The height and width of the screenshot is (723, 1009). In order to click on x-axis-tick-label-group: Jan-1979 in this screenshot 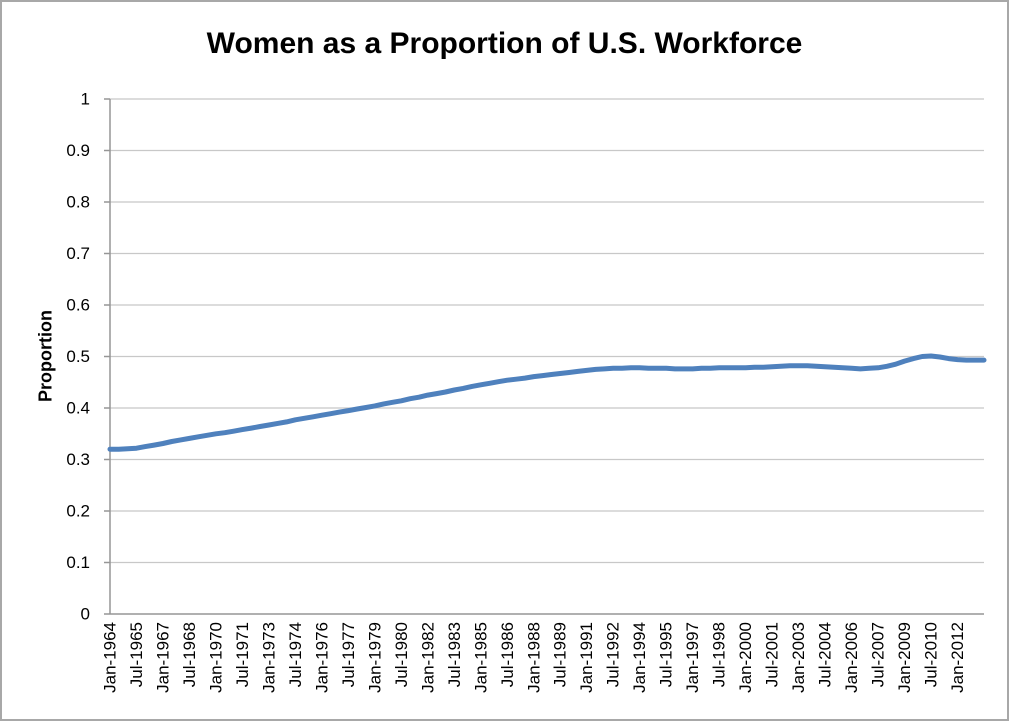, I will do `click(374, 657)`.